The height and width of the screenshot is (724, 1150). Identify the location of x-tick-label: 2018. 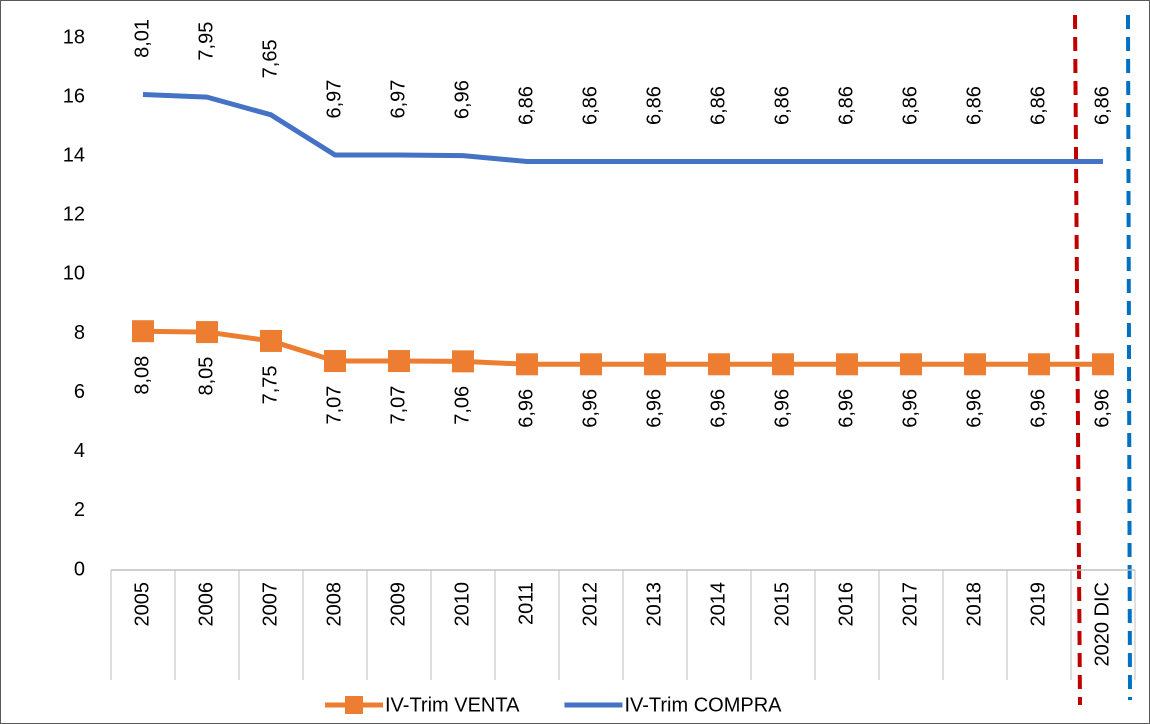
(974, 604).